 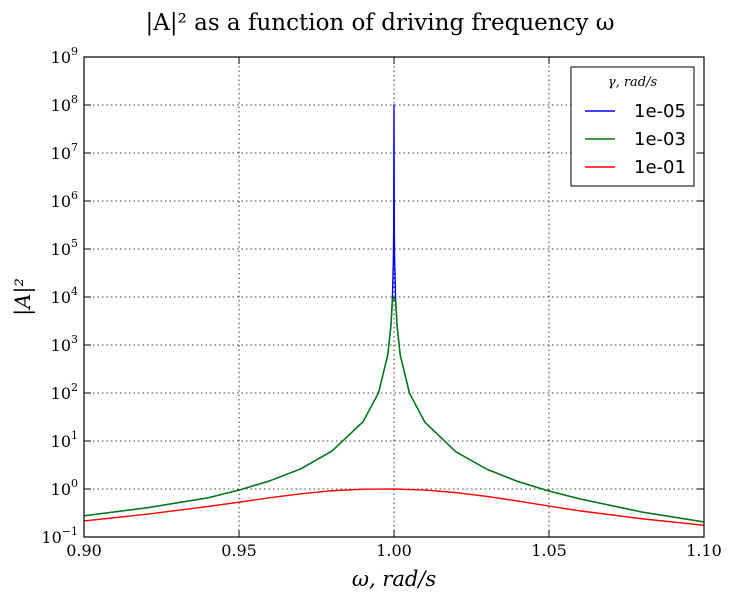 What do you see at coordinates (84, 550) in the screenshot?
I see `x-tick-label: 0.90` at bounding box center [84, 550].